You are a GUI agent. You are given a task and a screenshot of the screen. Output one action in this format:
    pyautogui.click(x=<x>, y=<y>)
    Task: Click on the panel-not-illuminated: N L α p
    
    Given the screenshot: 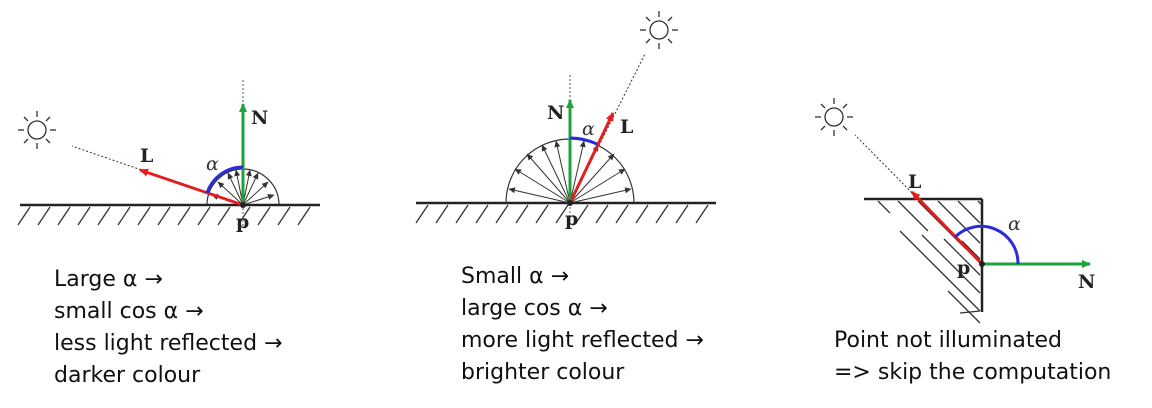 What is the action you would take?
    pyautogui.click(x=955, y=211)
    